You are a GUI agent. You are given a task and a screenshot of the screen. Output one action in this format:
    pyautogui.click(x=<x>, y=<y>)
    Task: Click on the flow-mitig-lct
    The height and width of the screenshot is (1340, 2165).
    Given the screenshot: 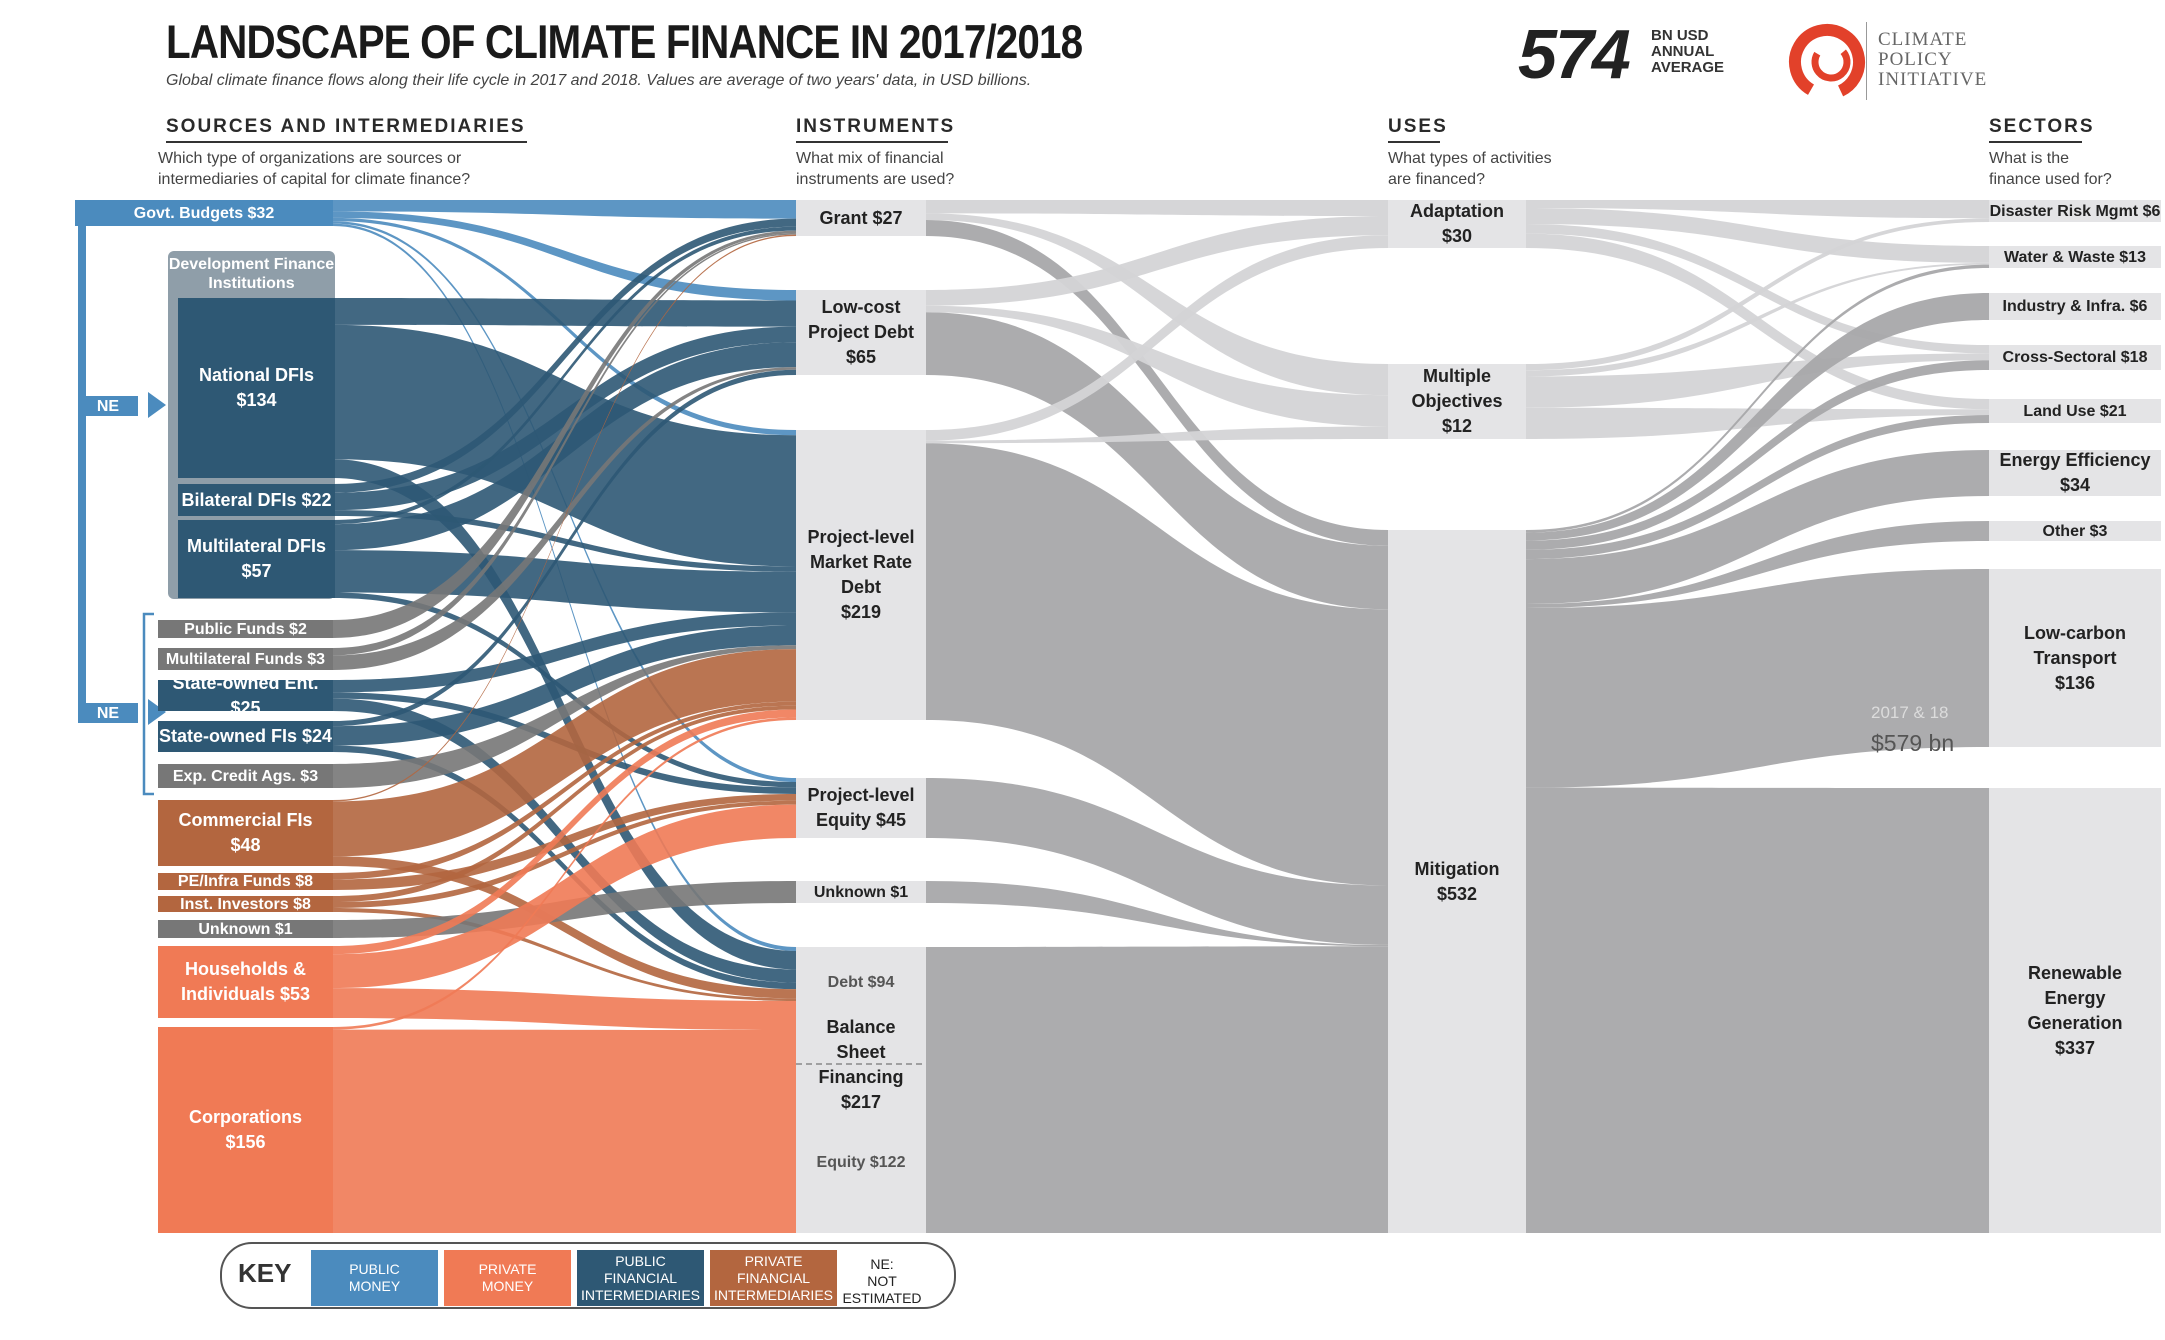 What is the action you would take?
    pyautogui.click(x=1757, y=678)
    